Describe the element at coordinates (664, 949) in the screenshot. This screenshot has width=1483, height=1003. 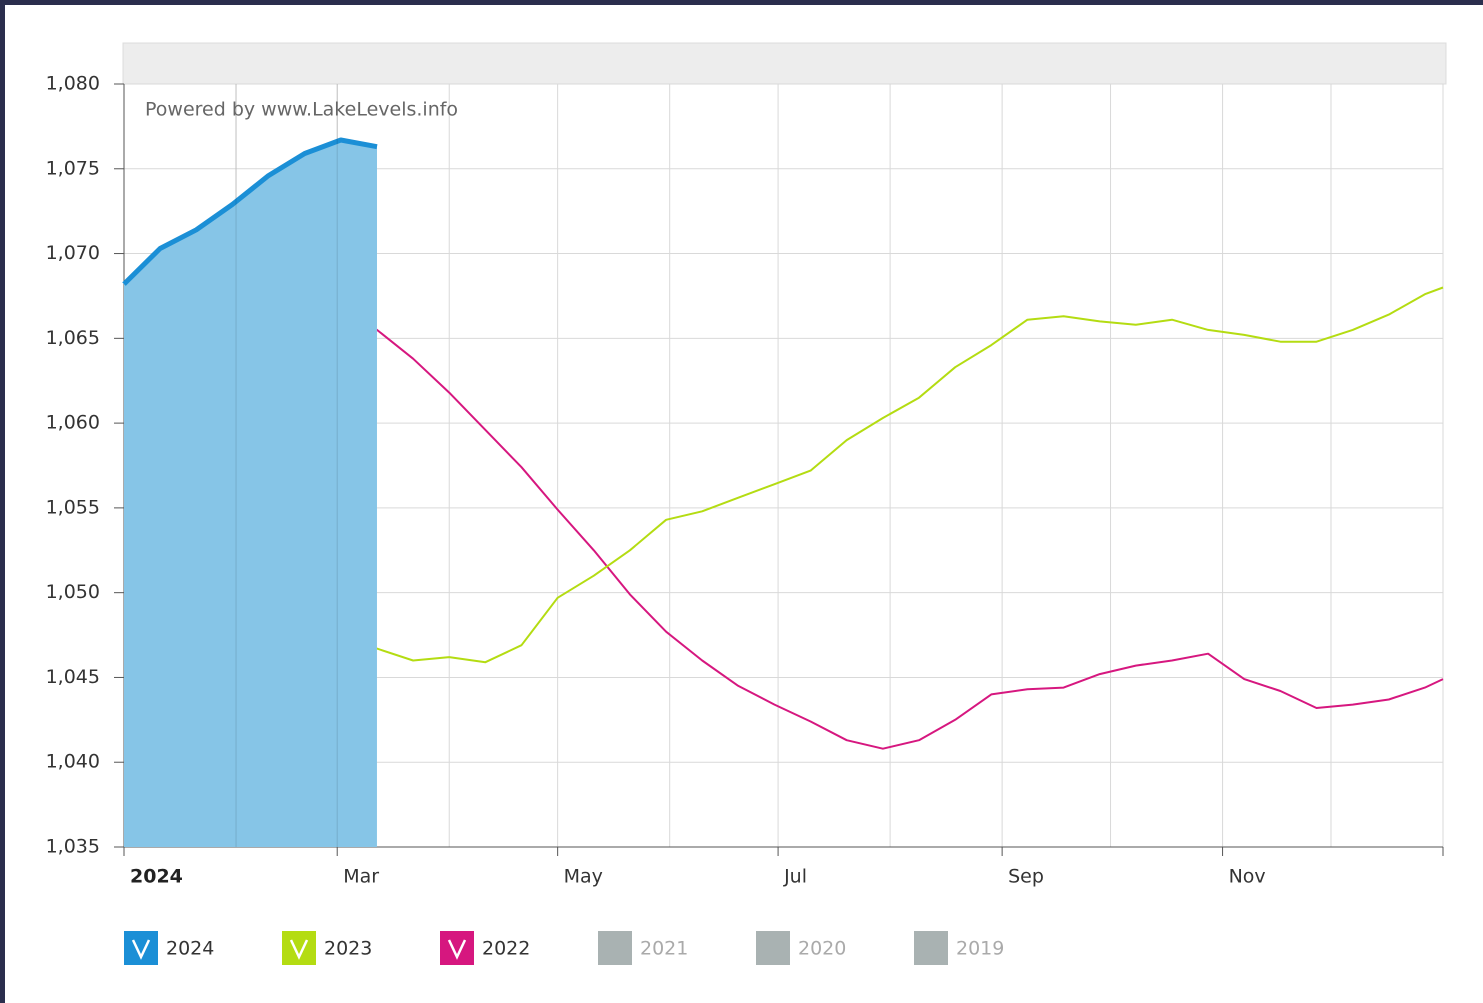
I see `legend-label: 2021` at that location.